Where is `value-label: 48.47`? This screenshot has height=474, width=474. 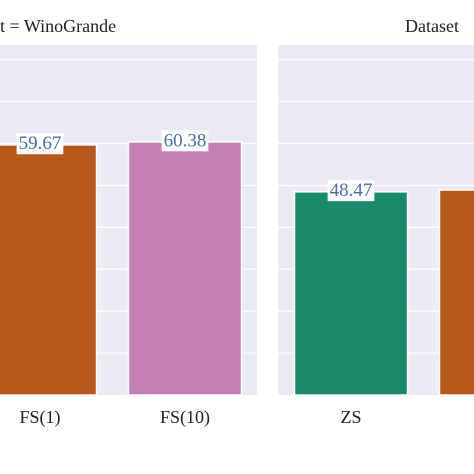 value-label: 48.47 is located at coordinates (351, 190).